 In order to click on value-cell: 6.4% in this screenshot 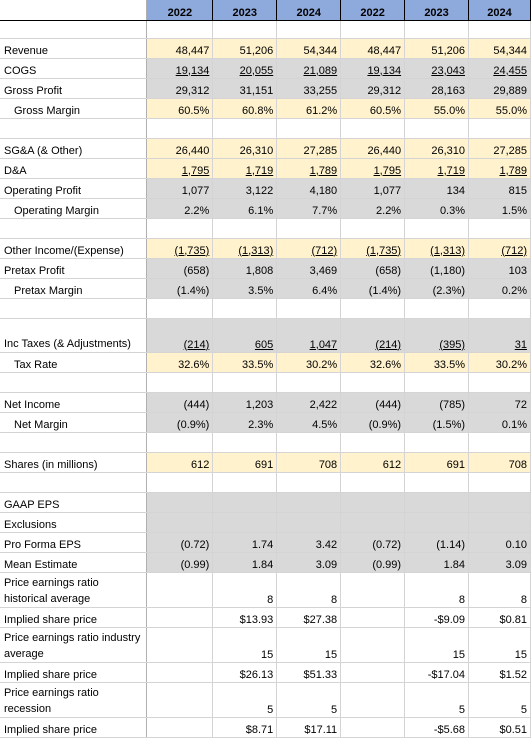, I will do `click(309, 288)`.